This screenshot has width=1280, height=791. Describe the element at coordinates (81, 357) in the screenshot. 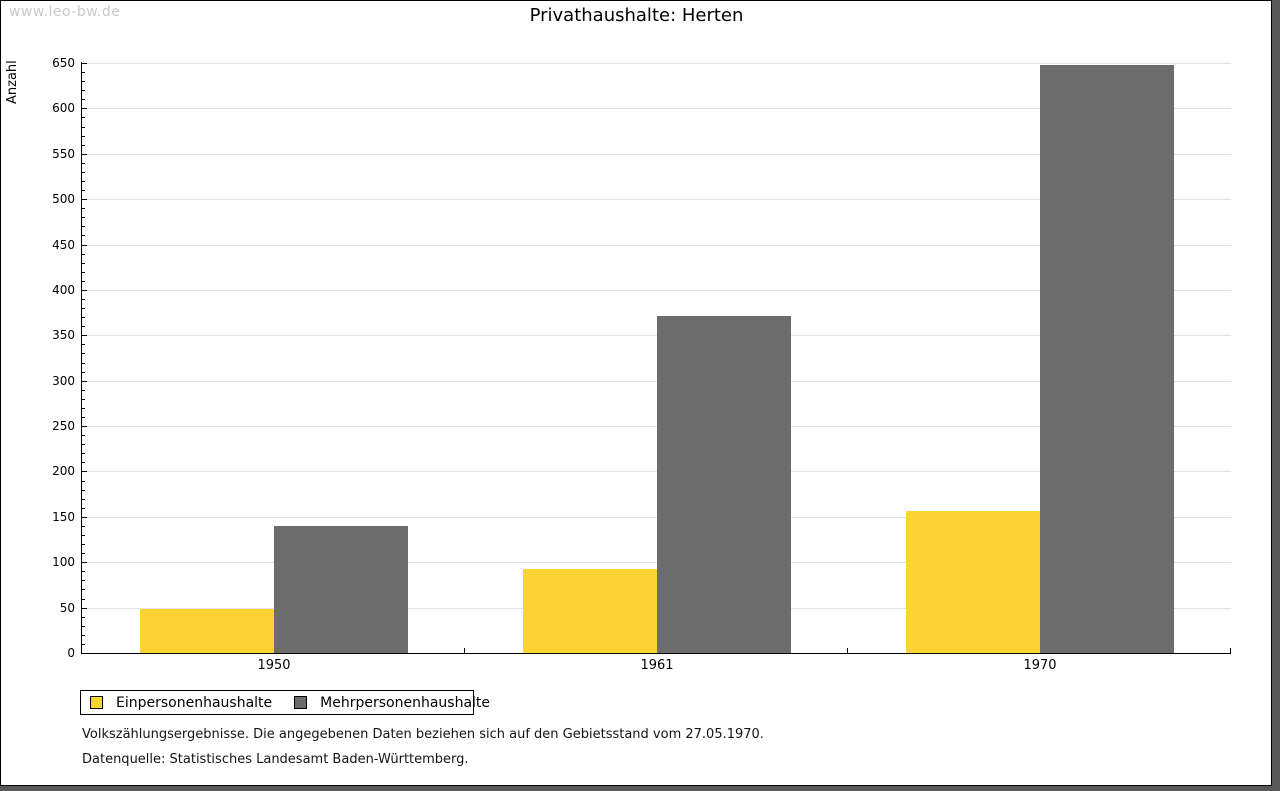

I see `y-axis-line` at that location.